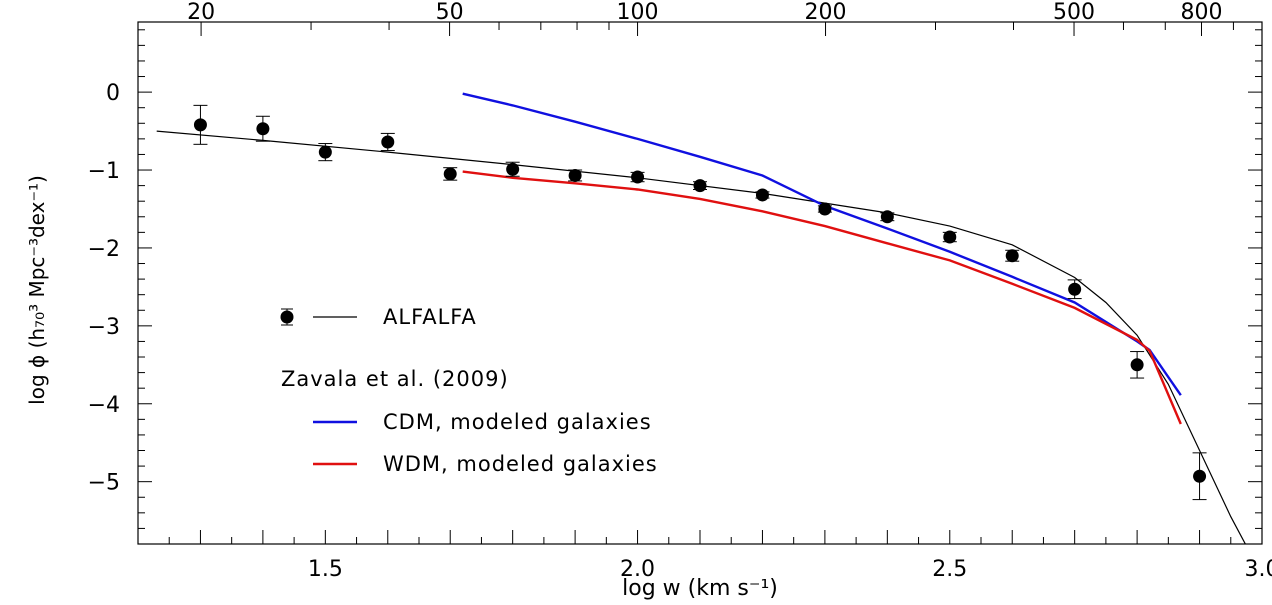  Describe the element at coordinates (710, 18) in the screenshot. I see `top-axis-ticks: 20 50 100 200 500 800` at that location.